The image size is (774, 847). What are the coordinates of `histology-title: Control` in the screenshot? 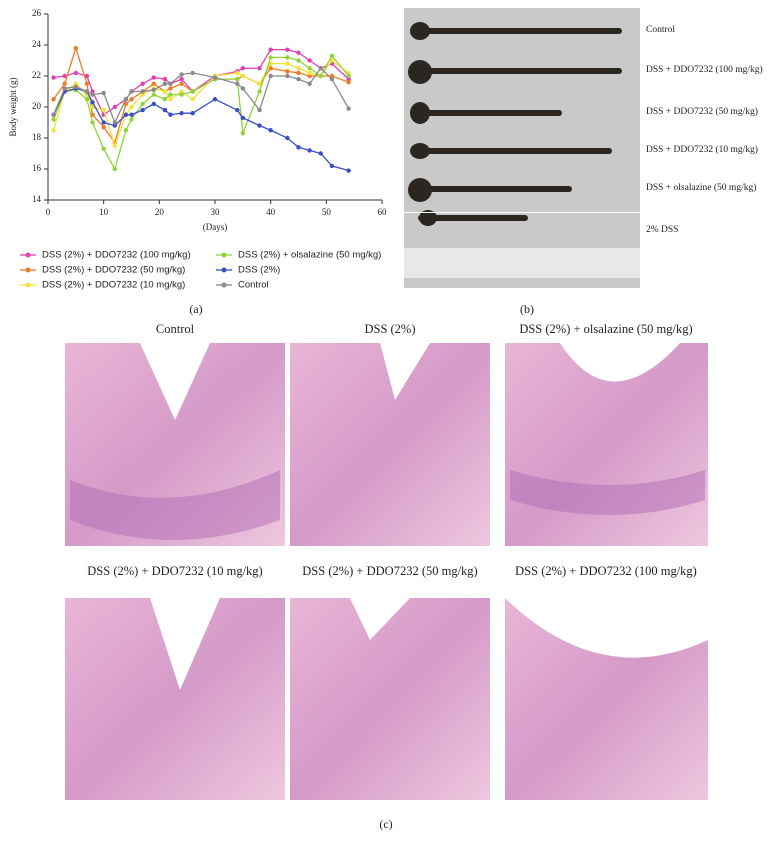 It's located at (175, 329).